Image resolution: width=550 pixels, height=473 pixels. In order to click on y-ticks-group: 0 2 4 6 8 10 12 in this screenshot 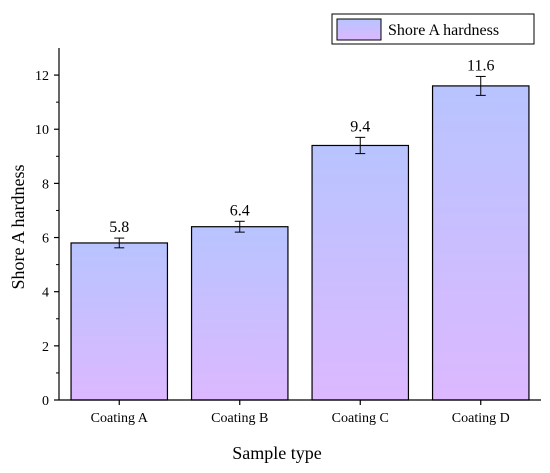, I will do `click(47, 239)`.